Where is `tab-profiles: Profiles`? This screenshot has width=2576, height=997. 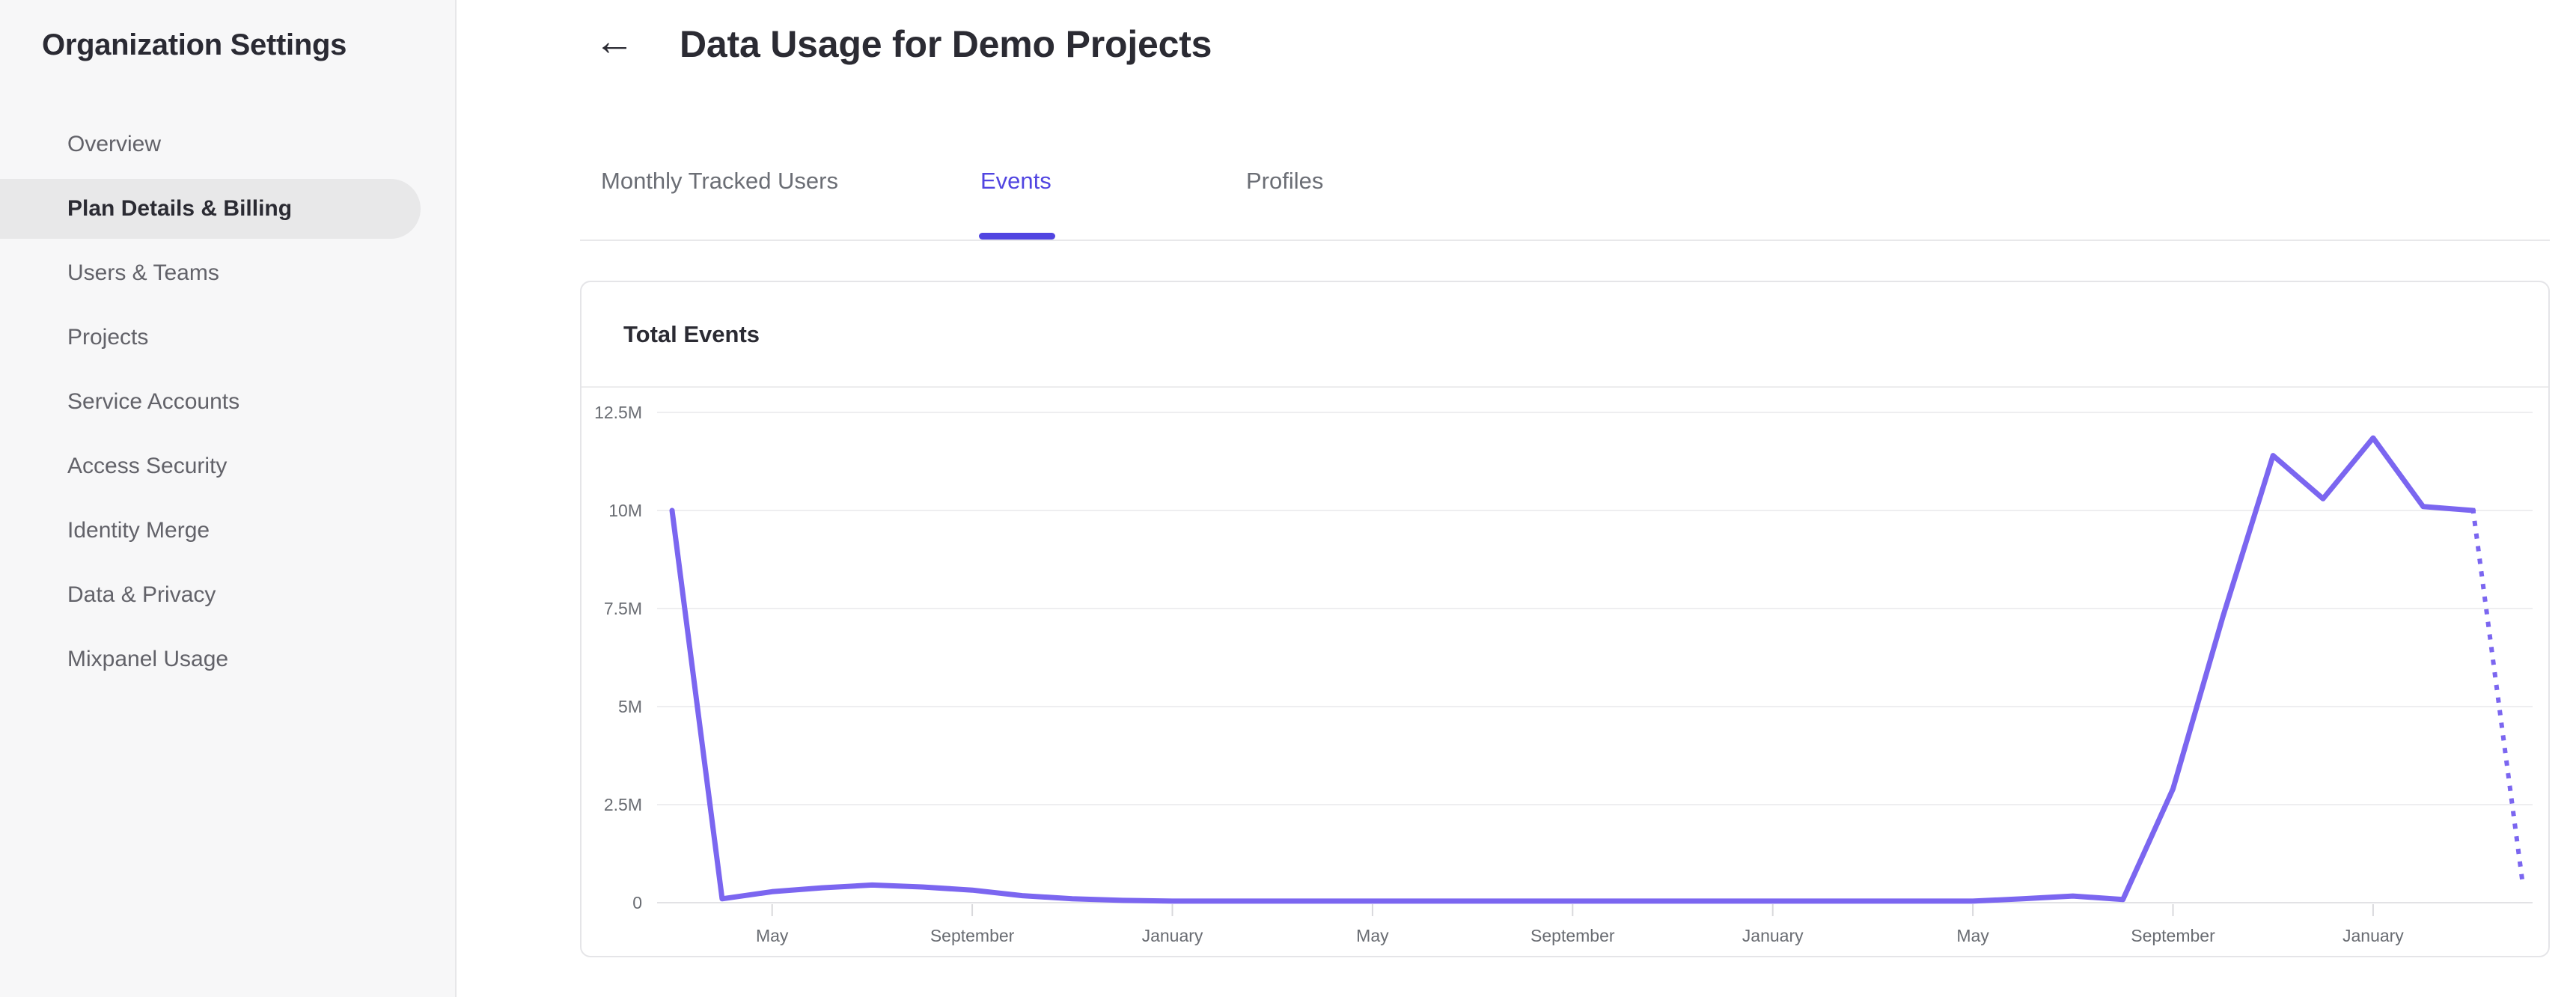 tab-profiles: Profiles is located at coordinates (1285, 181).